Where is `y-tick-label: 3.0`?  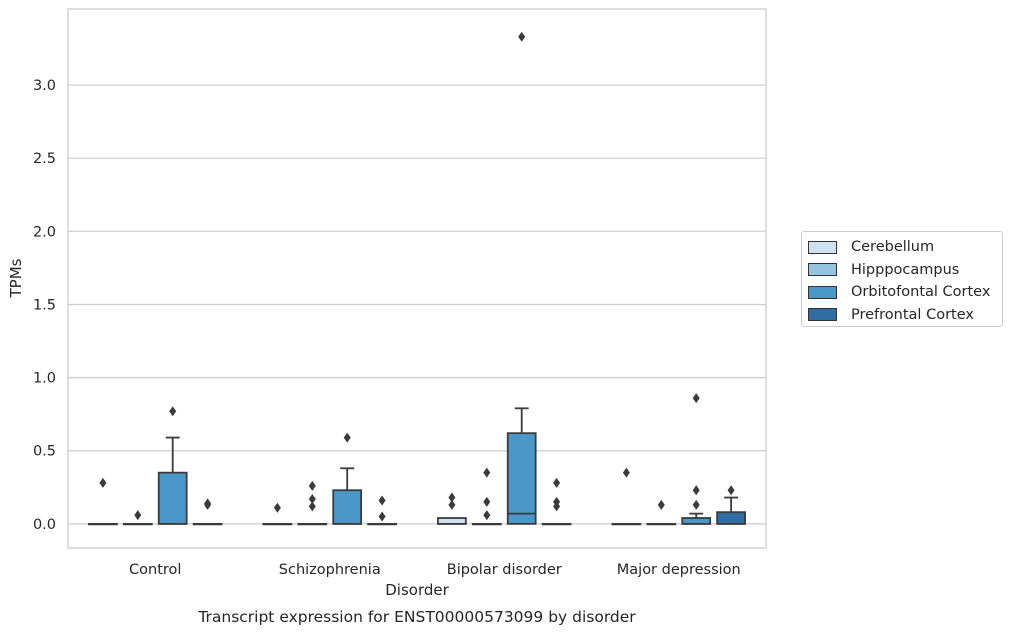 y-tick-label: 3.0 is located at coordinates (44, 86).